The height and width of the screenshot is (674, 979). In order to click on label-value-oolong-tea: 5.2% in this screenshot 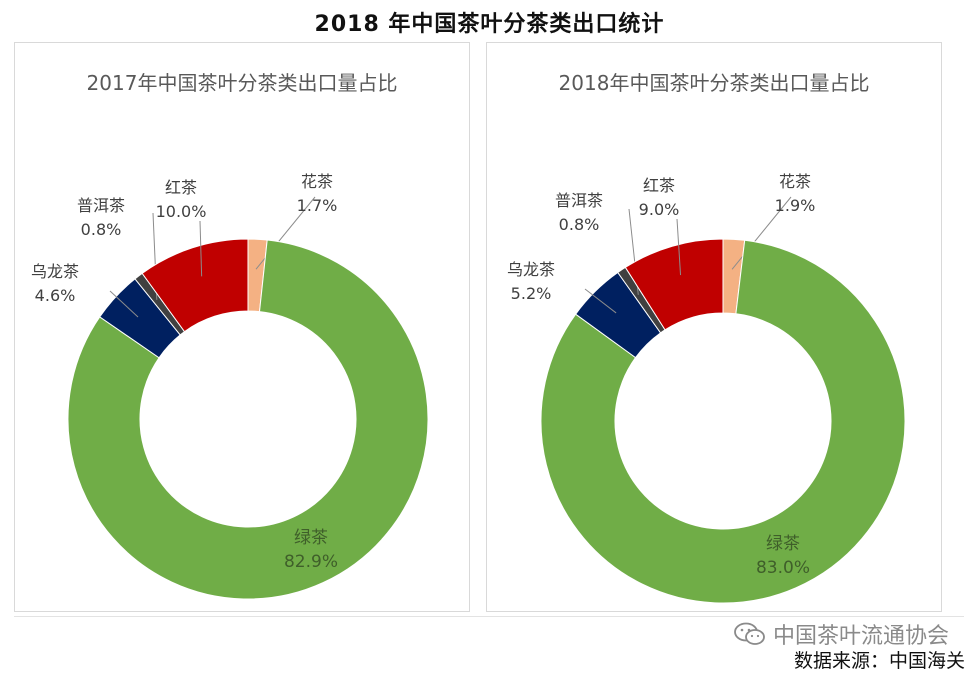, I will do `click(531, 293)`.